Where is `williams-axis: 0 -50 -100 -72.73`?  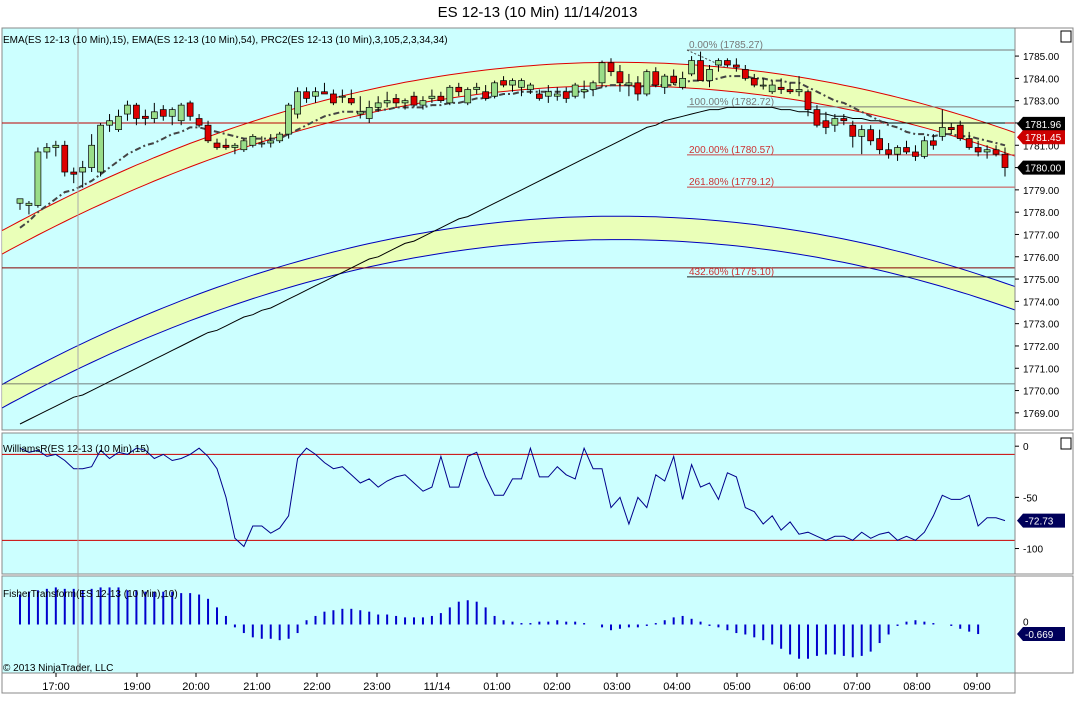 williams-axis: 0 -50 -100 -72.73 is located at coordinates (1044, 503).